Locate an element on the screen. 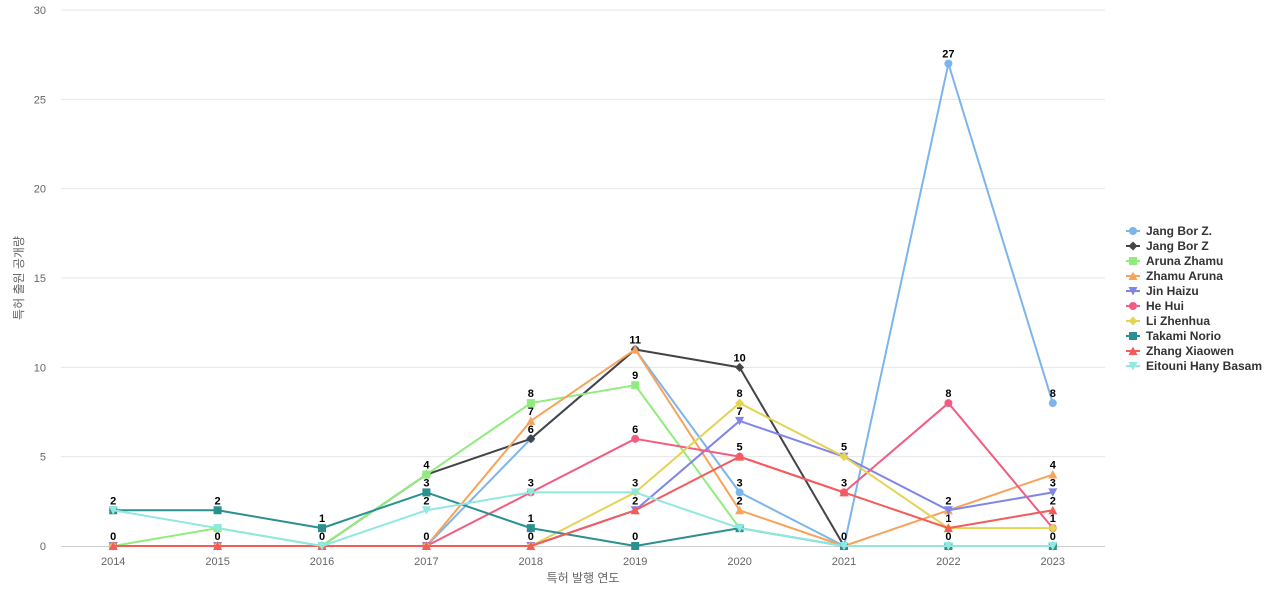 This screenshot has height=600, width=1280. legend-item: He Hui is located at coordinates (1155, 306).